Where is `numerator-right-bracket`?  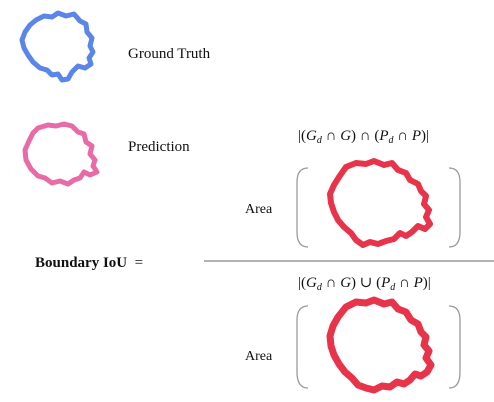 numerator-right-bracket is located at coordinates (454, 207).